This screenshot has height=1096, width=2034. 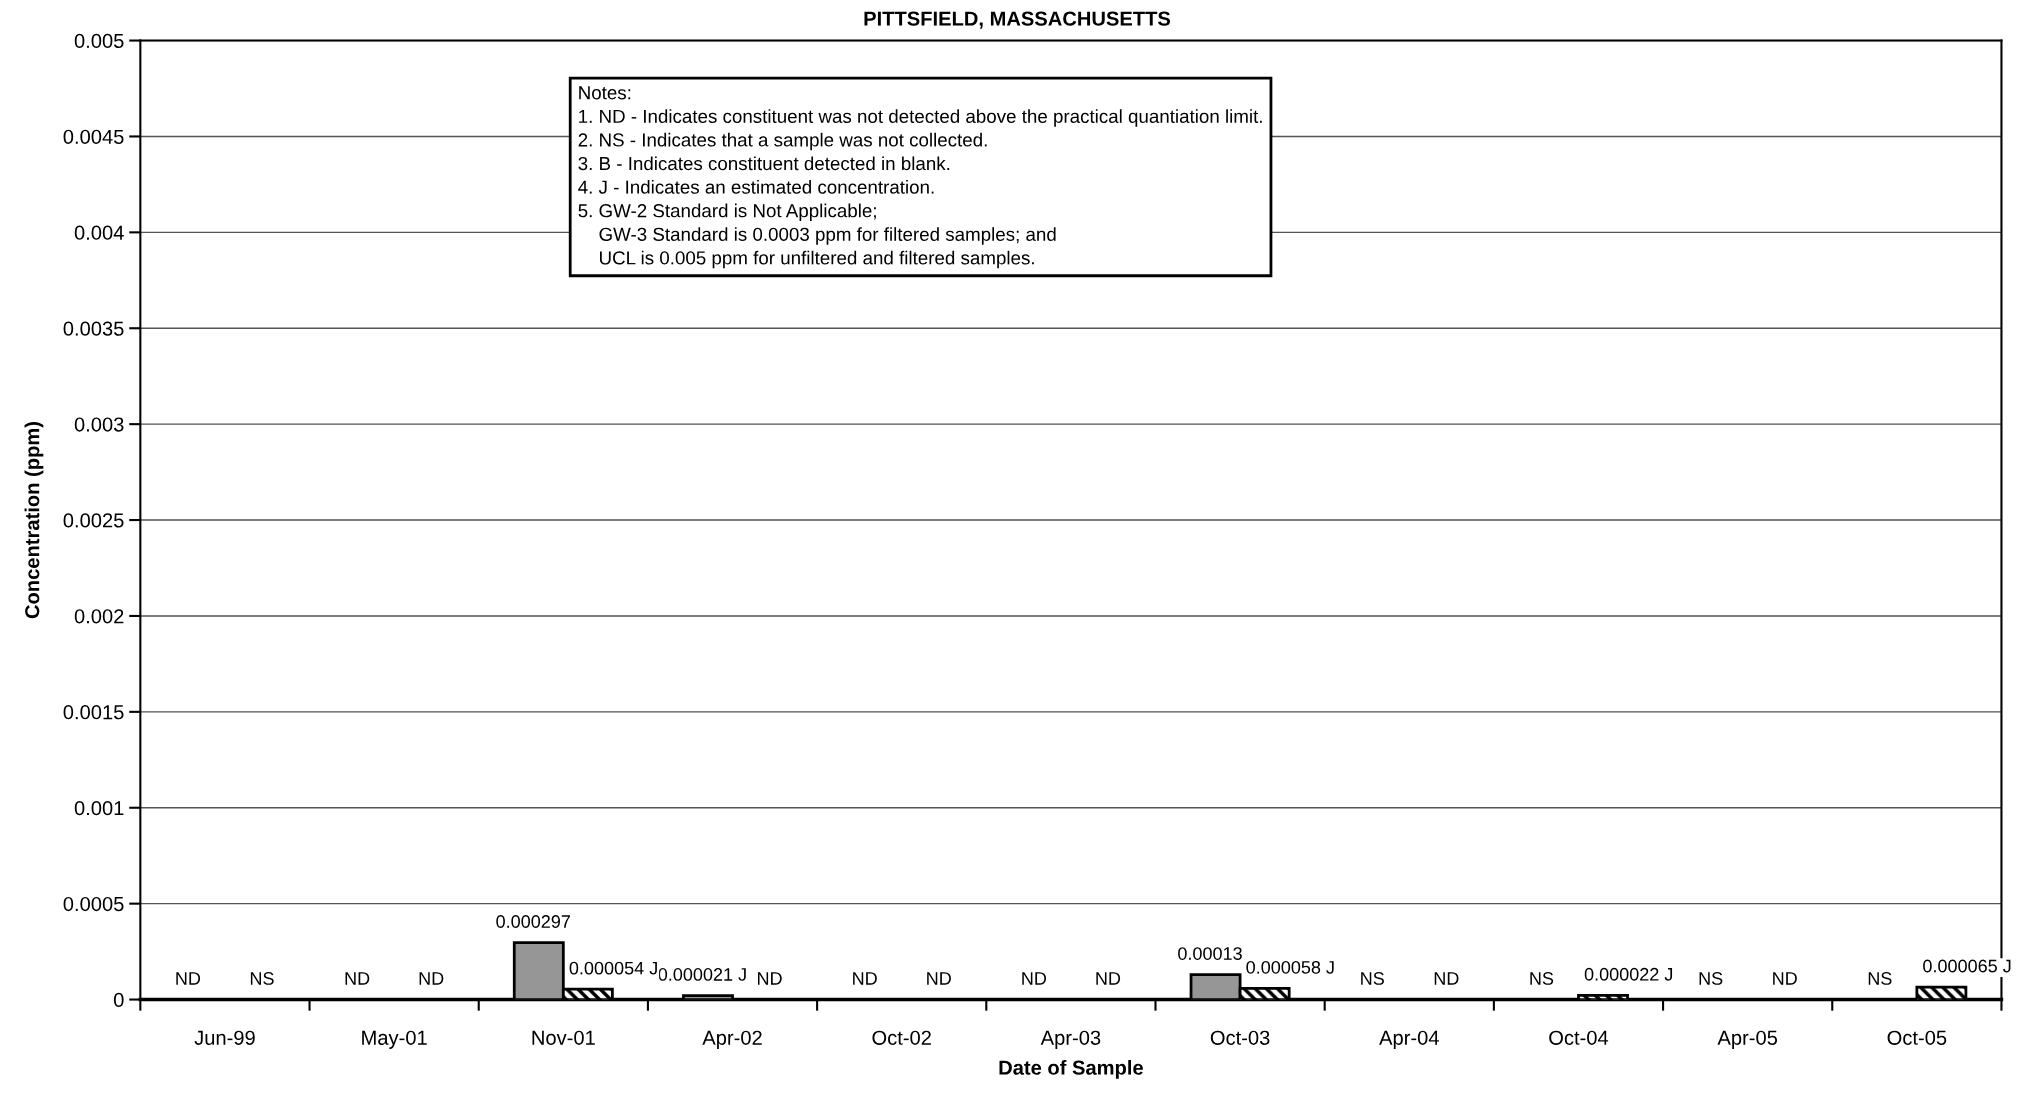 What do you see at coordinates (93, 520) in the screenshot?
I see `y-tick-label: 0.0025` at bounding box center [93, 520].